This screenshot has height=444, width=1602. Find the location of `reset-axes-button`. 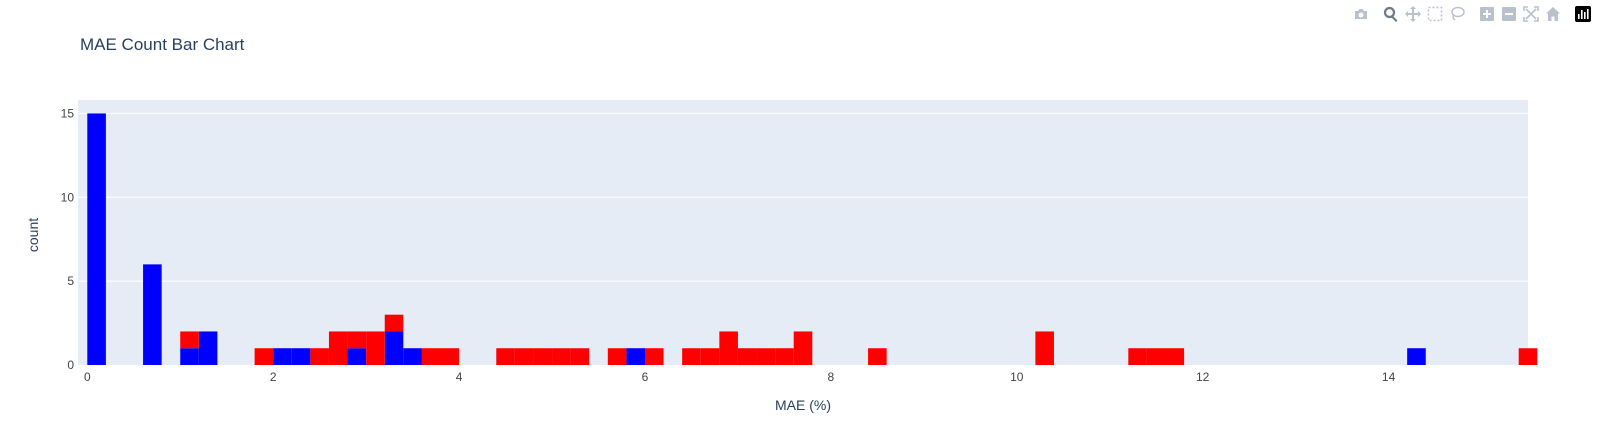

reset-axes-button is located at coordinates (1553, 14).